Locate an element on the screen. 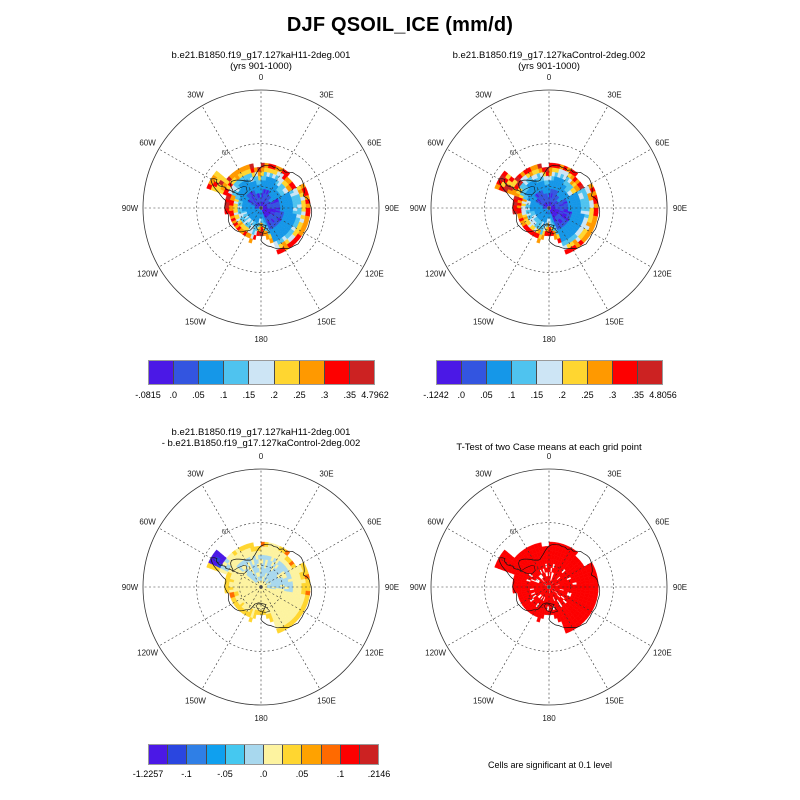 The height and width of the screenshot is (800, 800). colorbar-tick-label: -.1242 is located at coordinates (436, 395).